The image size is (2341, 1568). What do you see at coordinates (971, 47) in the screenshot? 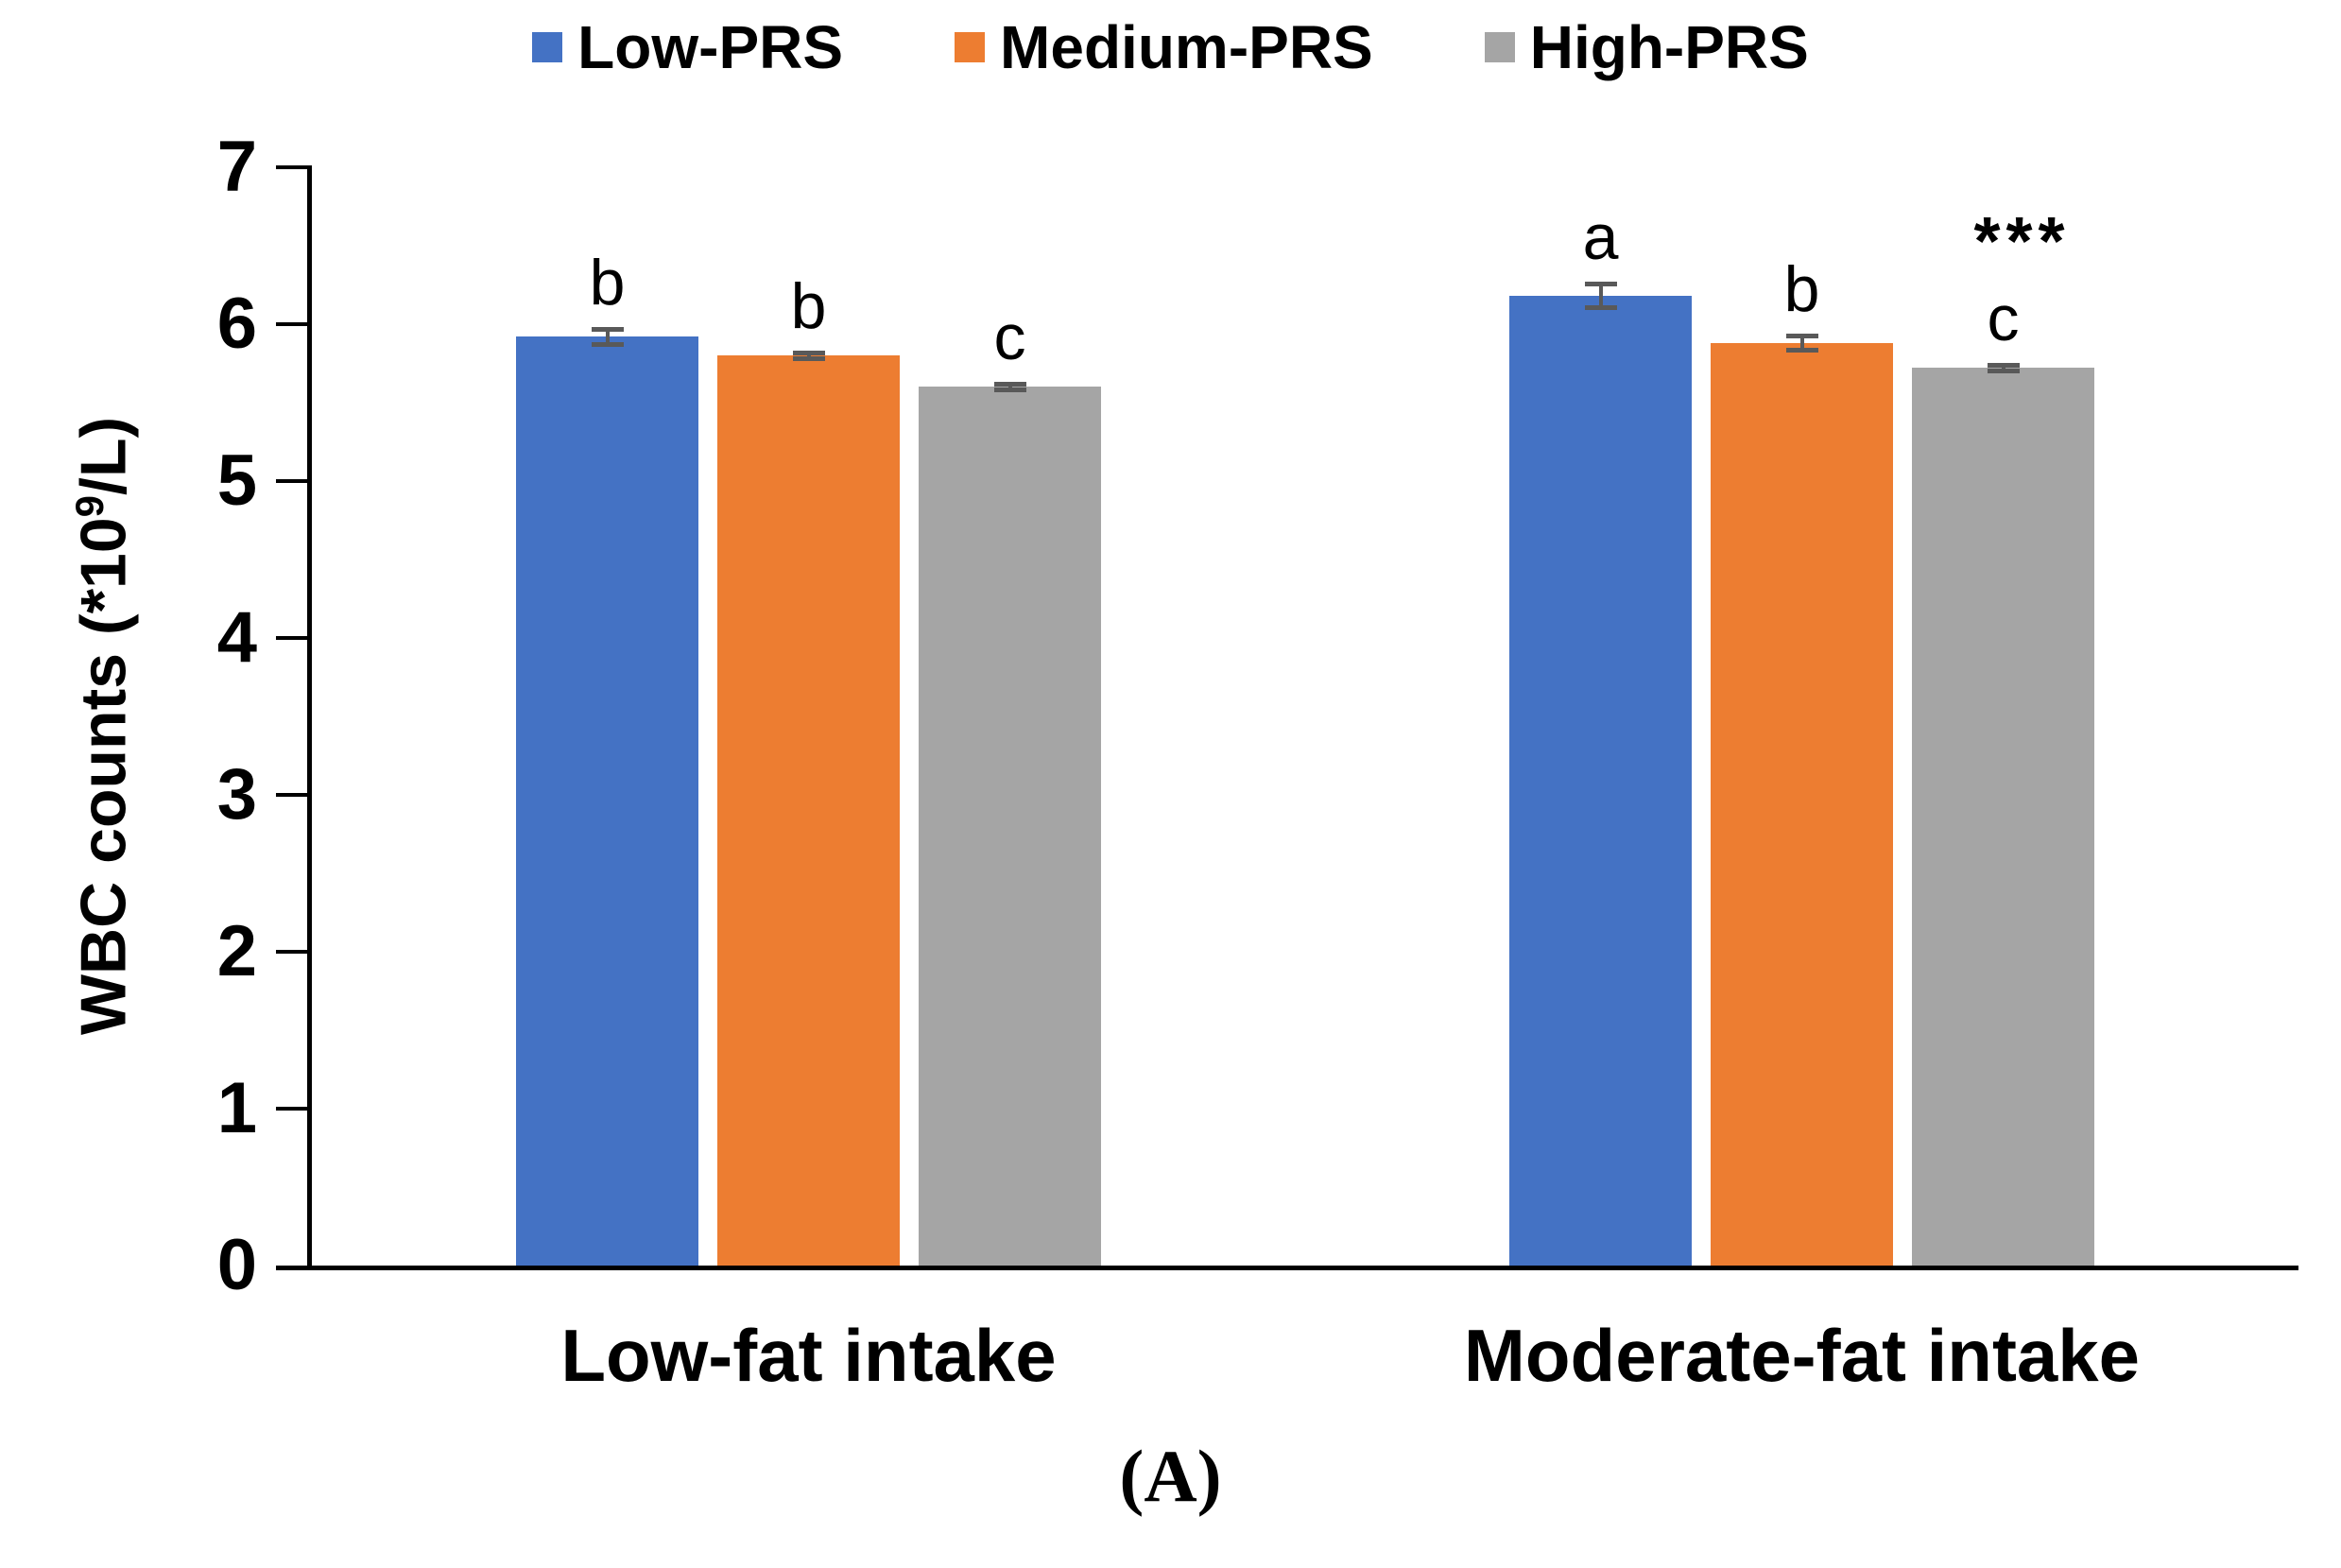
I see `legend-swatch-medium-prs` at bounding box center [971, 47].